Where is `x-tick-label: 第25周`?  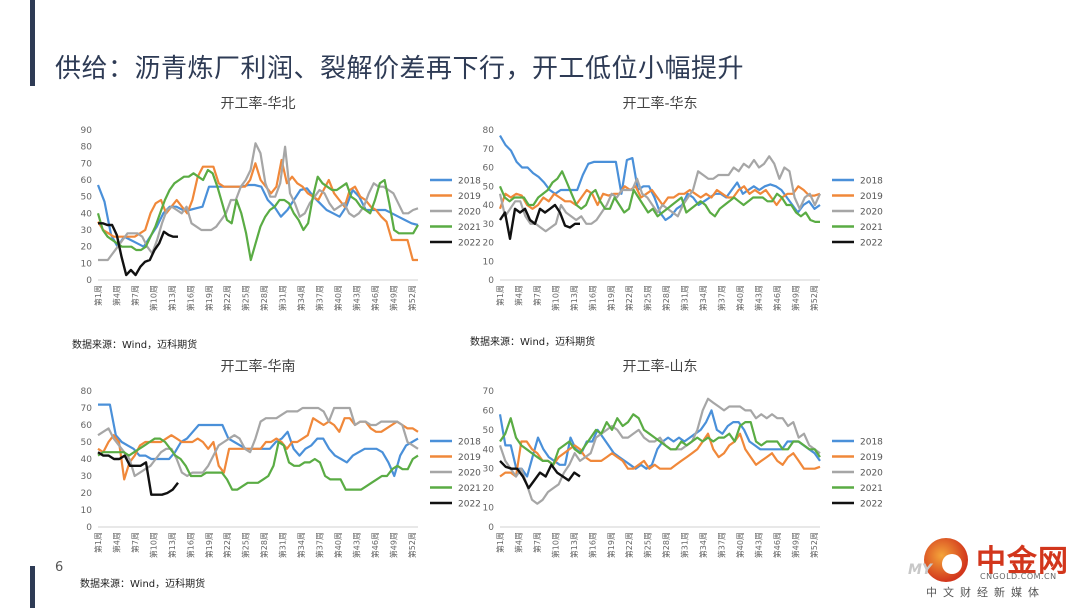
x-tick-label: 第25周 is located at coordinates (648, 545).